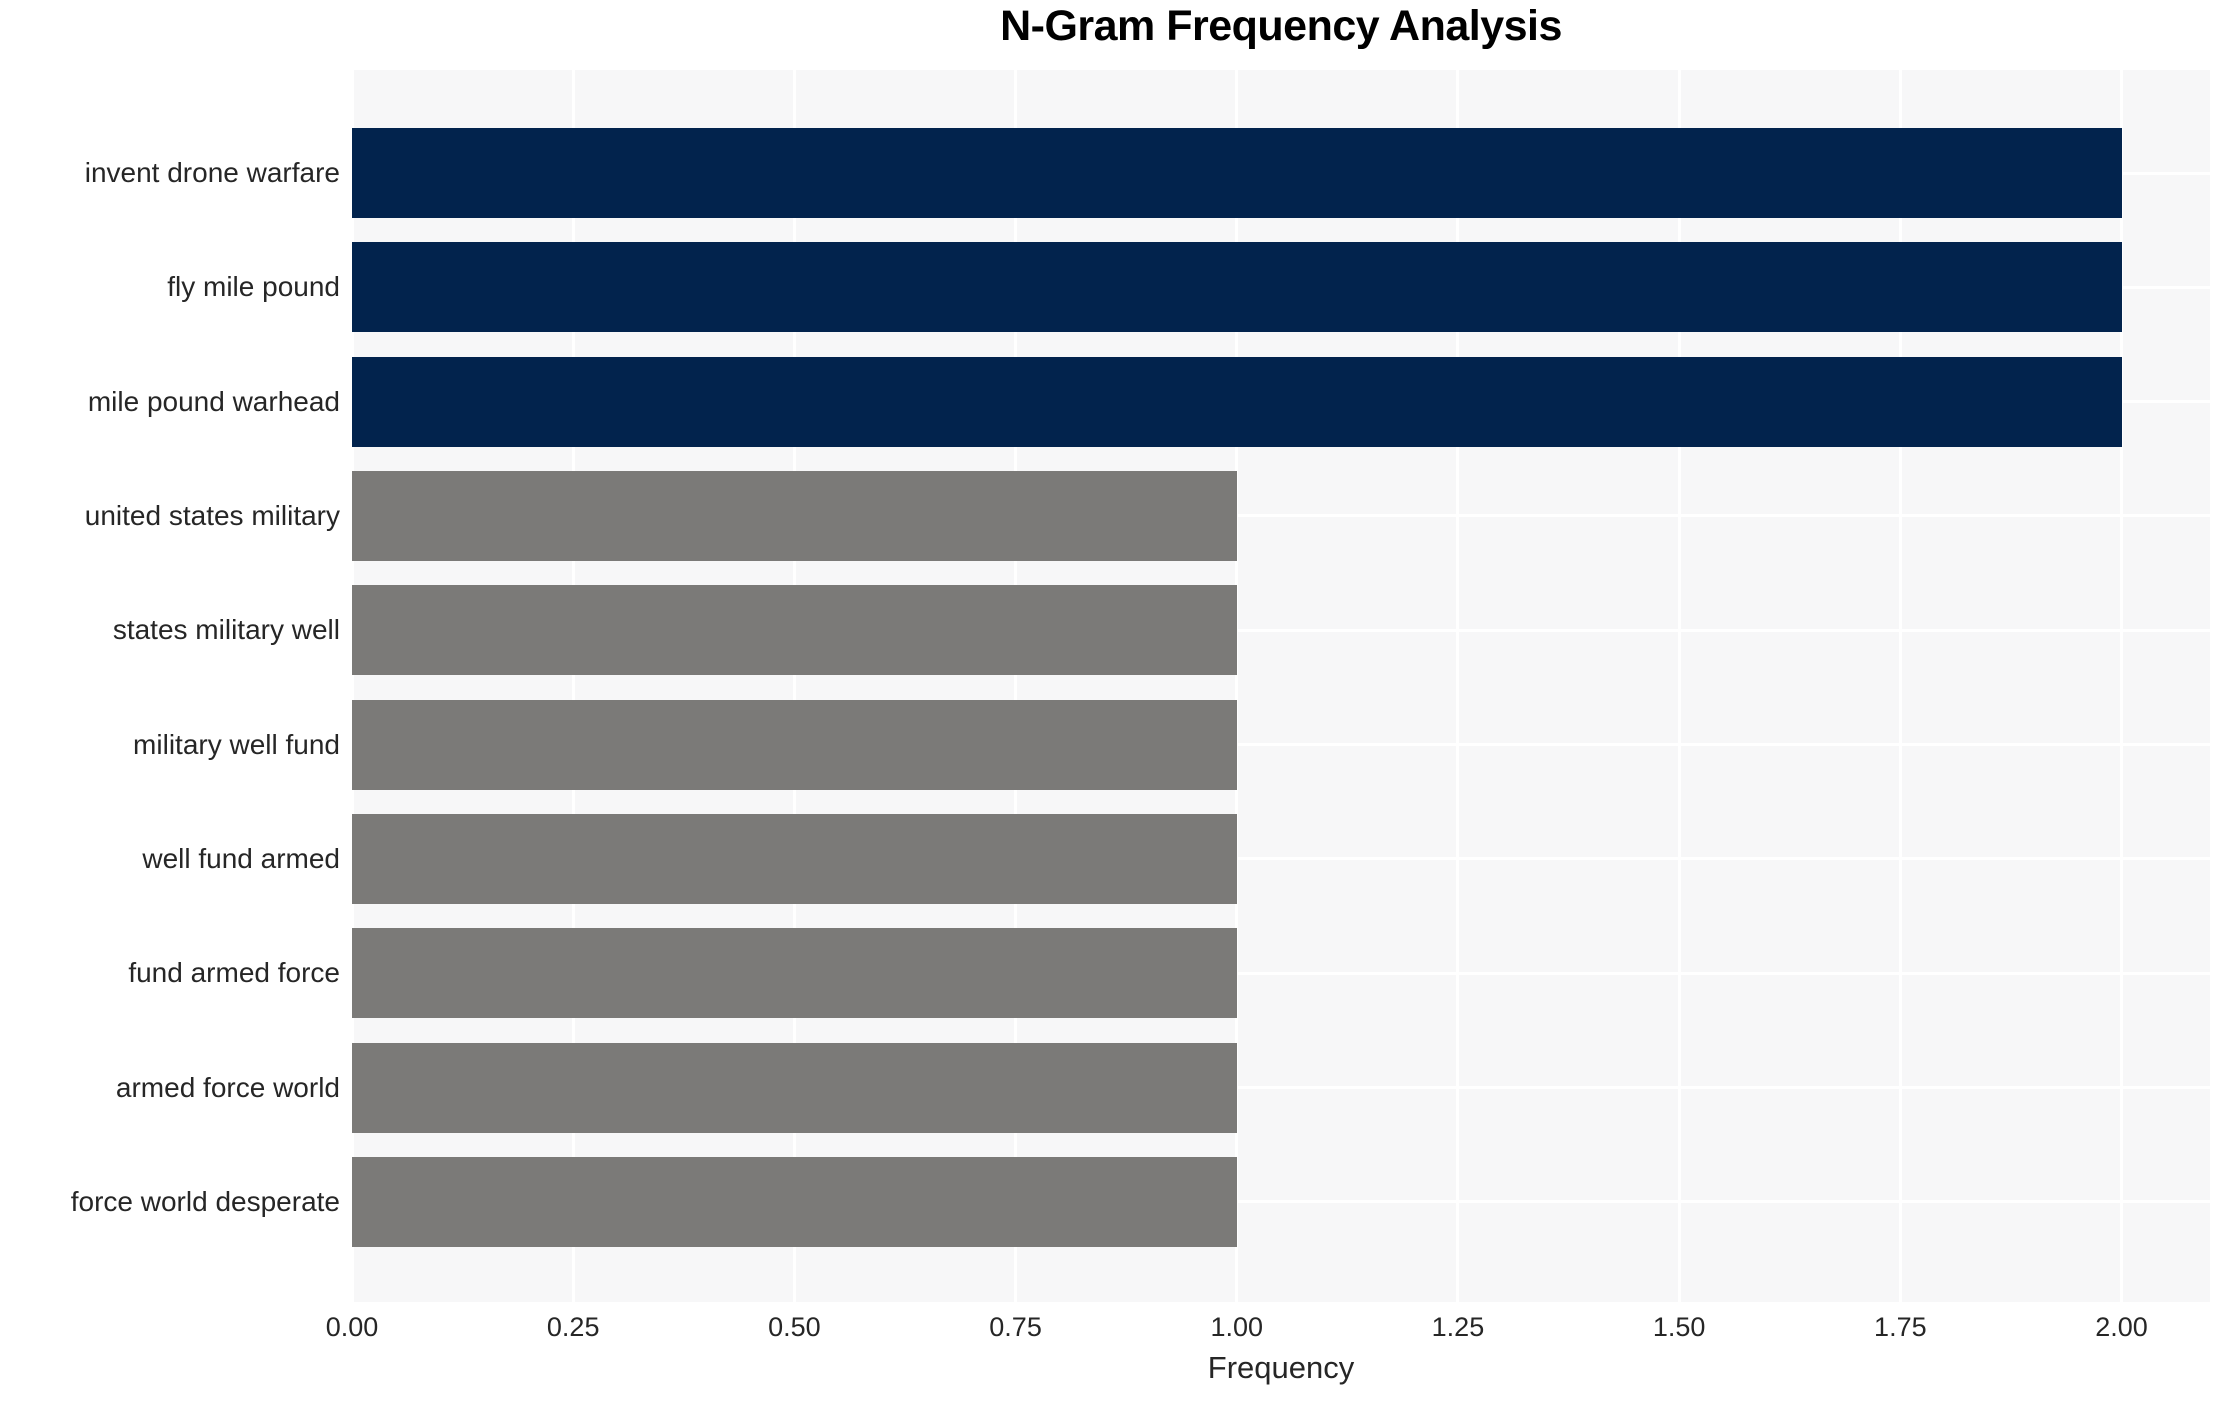  What do you see at coordinates (1015, 1327) in the screenshot?
I see `x-tick-label: 0.75` at bounding box center [1015, 1327].